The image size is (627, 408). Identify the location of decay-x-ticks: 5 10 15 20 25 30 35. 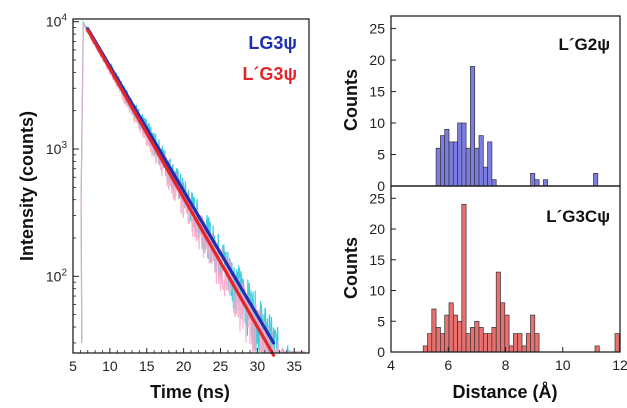
(185, 361).